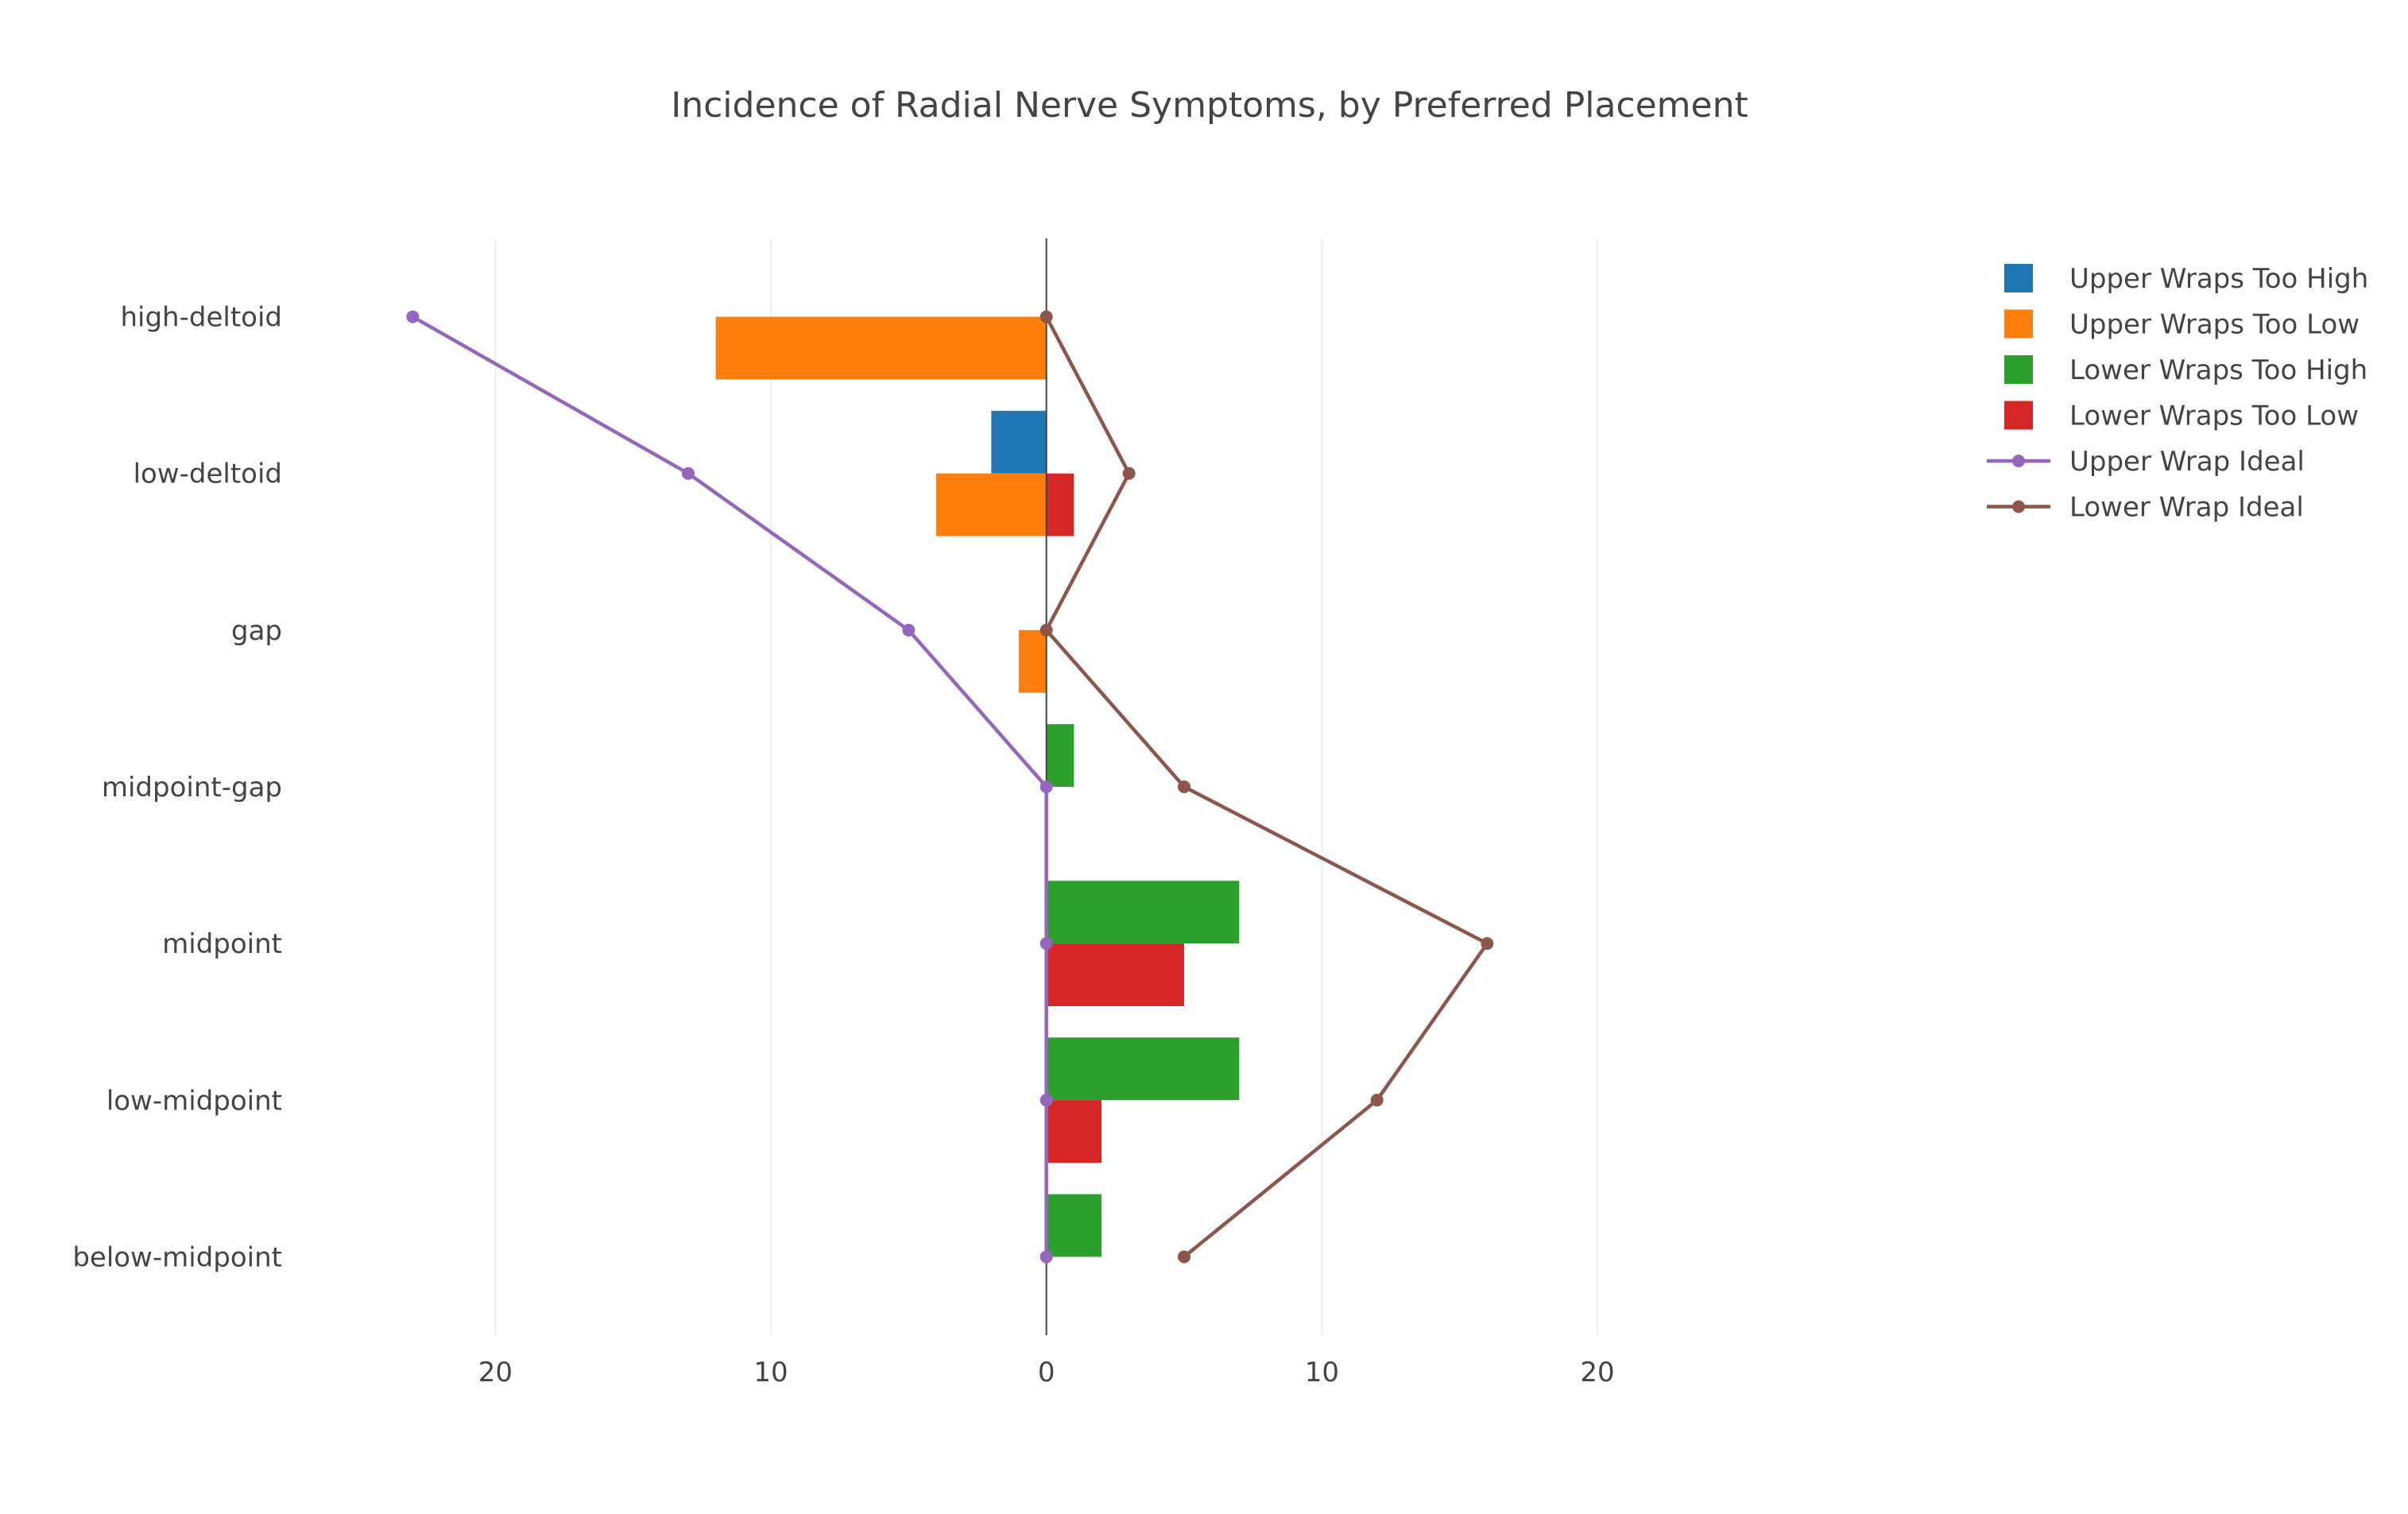 Image resolution: width=2408 pixels, height=1514 pixels. I want to click on legend-item: Upper Wraps Too Low, so click(2182, 325).